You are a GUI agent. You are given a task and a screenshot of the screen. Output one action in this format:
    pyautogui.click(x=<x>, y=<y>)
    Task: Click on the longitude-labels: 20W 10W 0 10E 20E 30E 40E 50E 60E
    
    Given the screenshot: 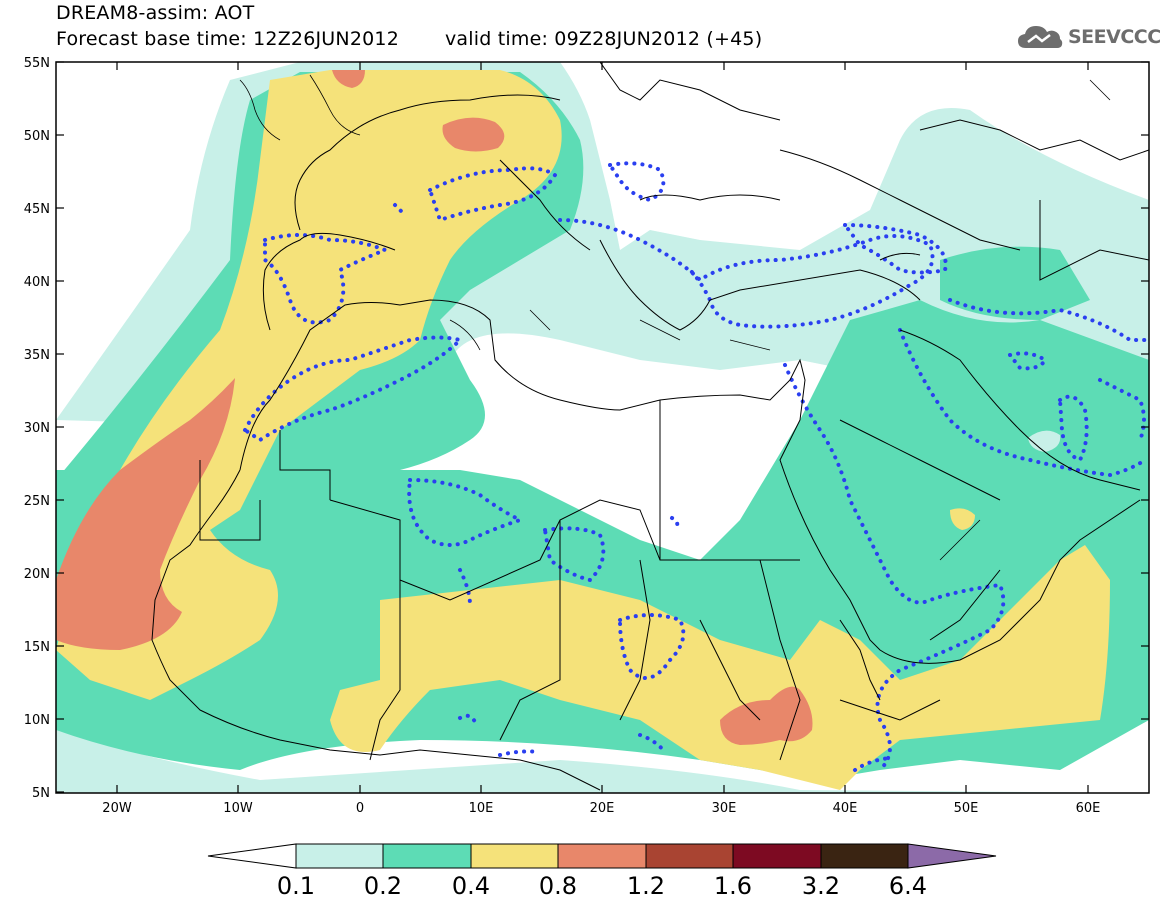 What is the action you would take?
    pyautogui.click(x=601, y=808)
    